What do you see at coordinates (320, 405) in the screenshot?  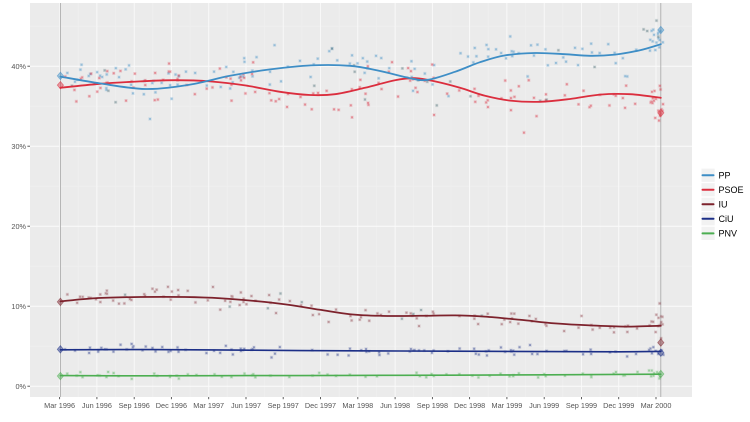 I see `svg-text: Dec 1997` at bounding box center [320, 405].